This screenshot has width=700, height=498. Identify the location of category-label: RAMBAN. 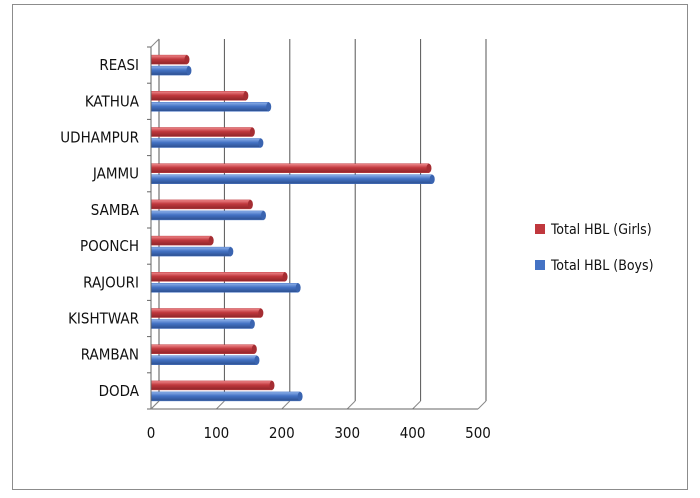
(110, 355).